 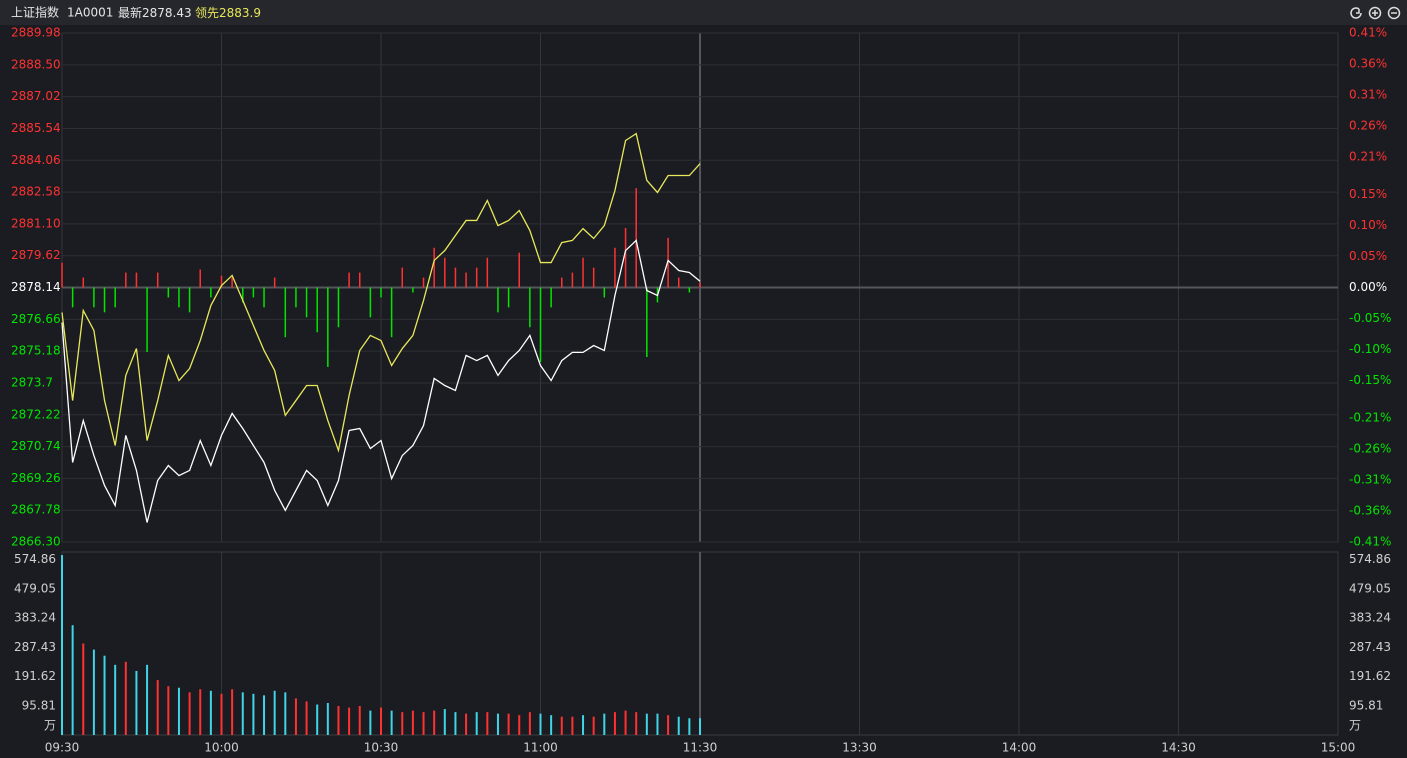 I want to click on y-tick-label: 2881.10, so click(x=36, y=223).